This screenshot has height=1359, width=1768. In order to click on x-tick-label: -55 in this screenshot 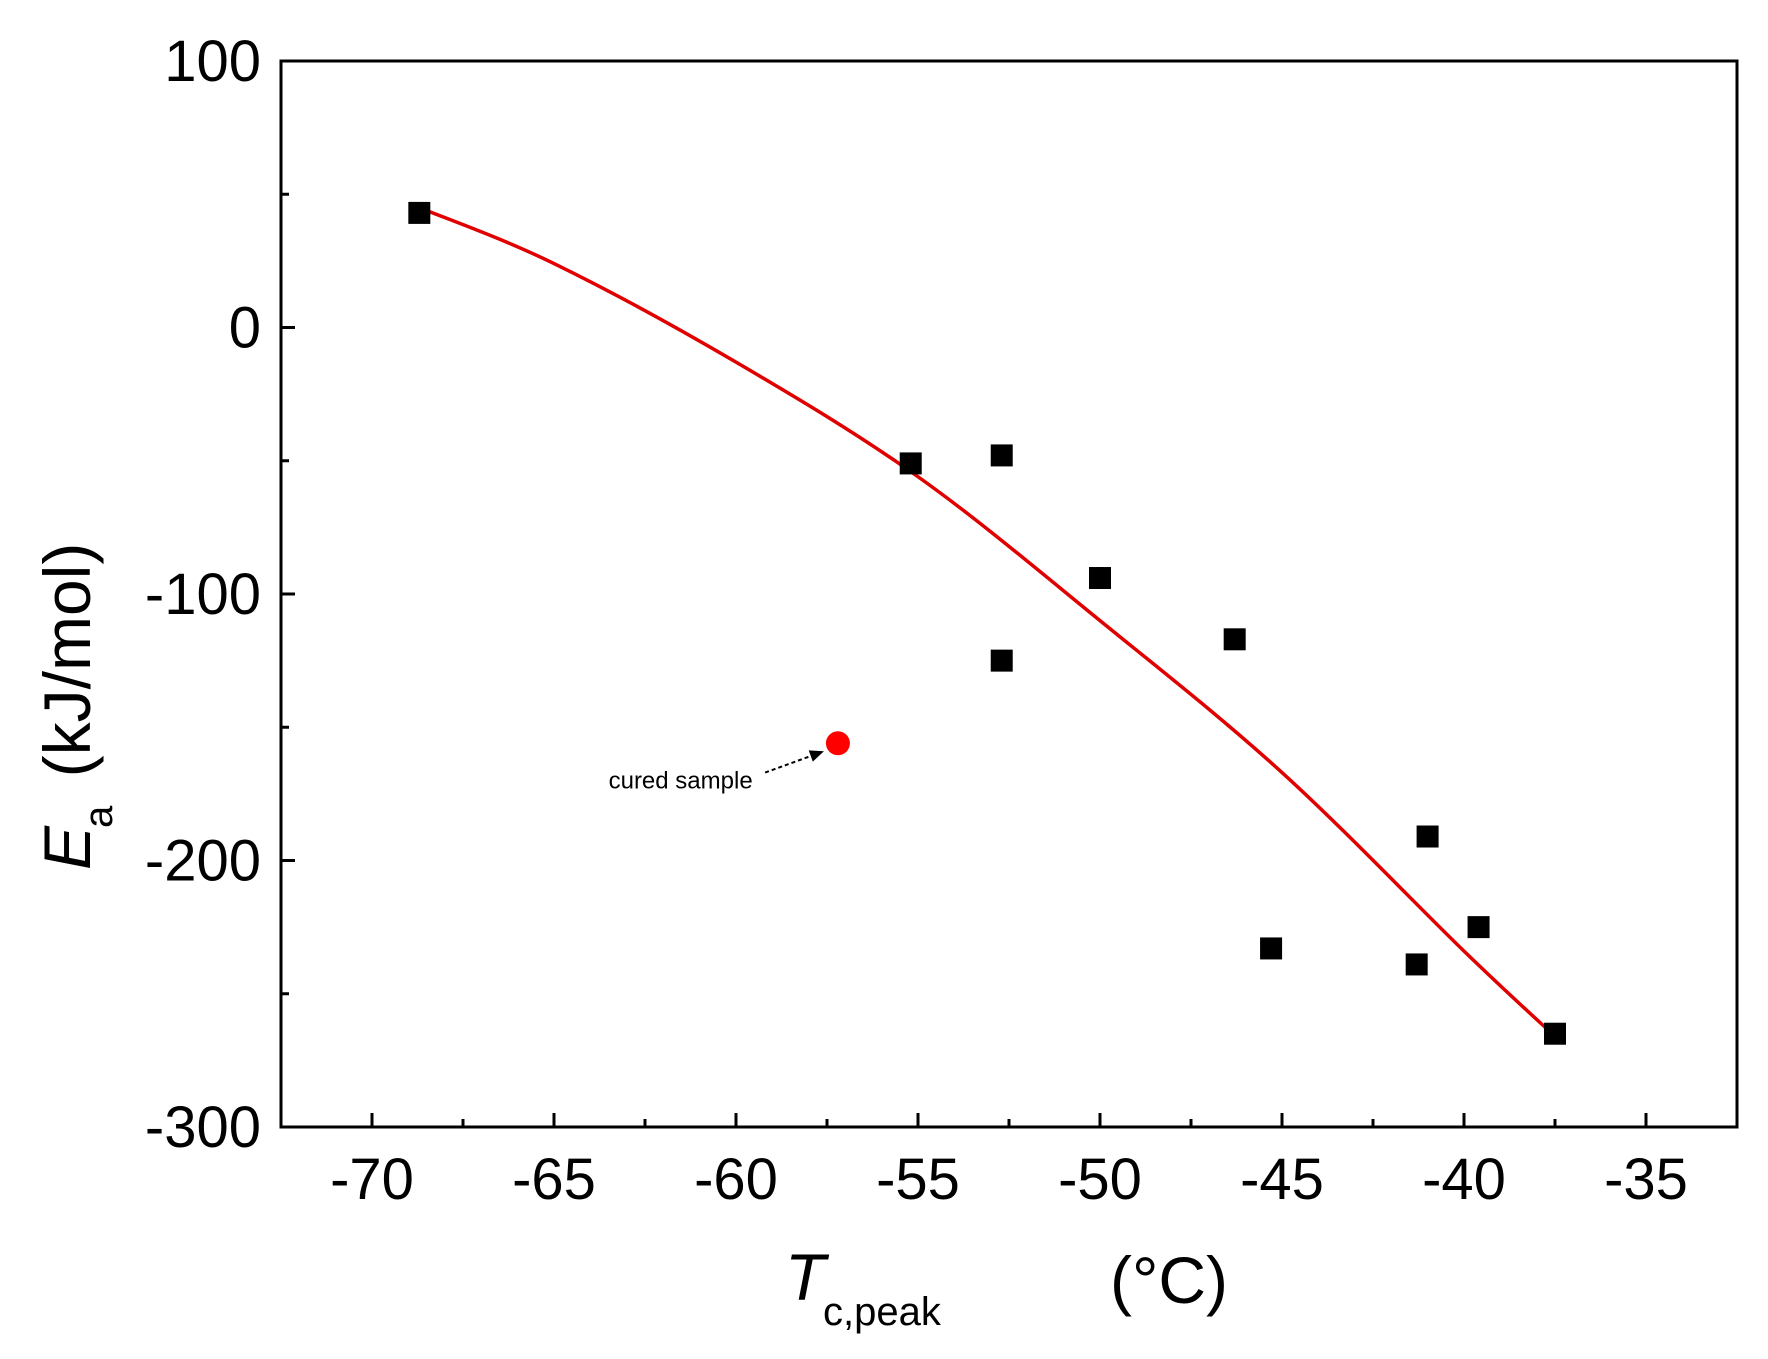, I will do `click(918, 1179)`.